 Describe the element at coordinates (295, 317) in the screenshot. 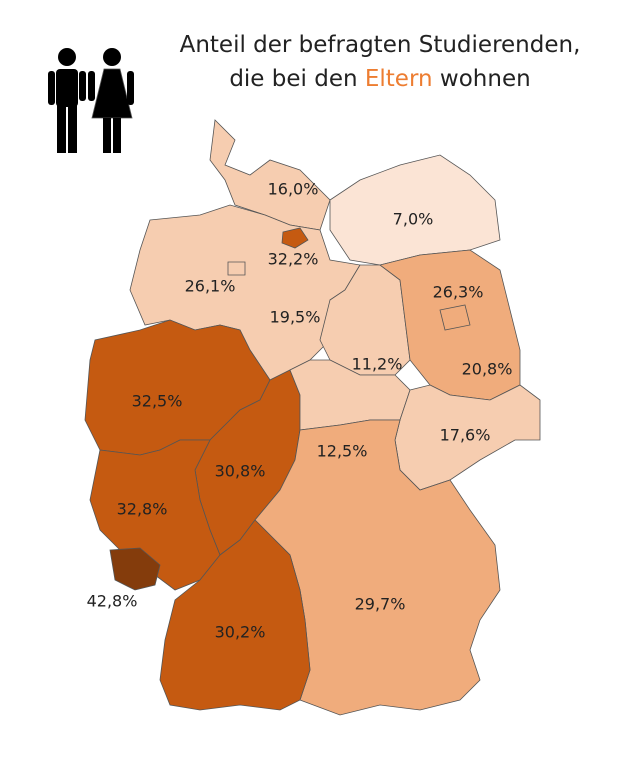

I see `region-label: 19,5%` at that location.